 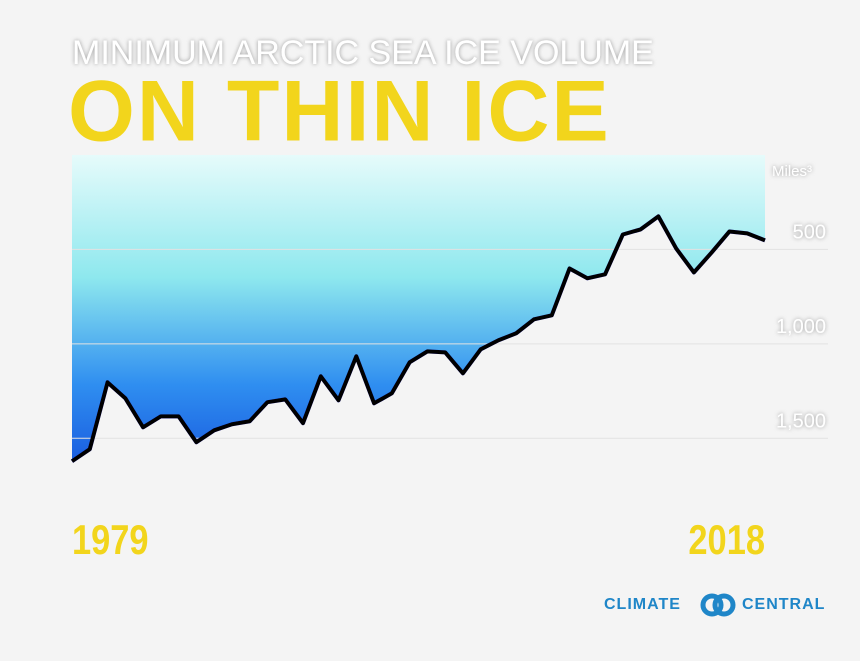 I want to click on logo: CLIMATE CENTRAL, so click(x=714, y=605).